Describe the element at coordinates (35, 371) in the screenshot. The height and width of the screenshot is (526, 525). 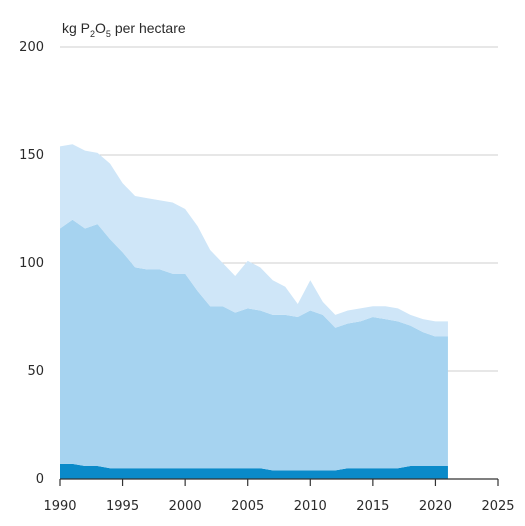
I see `y-tick-label-50: 50` at that location.